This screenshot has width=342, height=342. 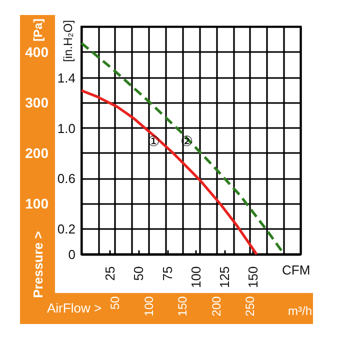 What do you see at coordinates (72, 254) in the screenshot?
I see `y-tick-label: 0` at bounding box center [72, 254].